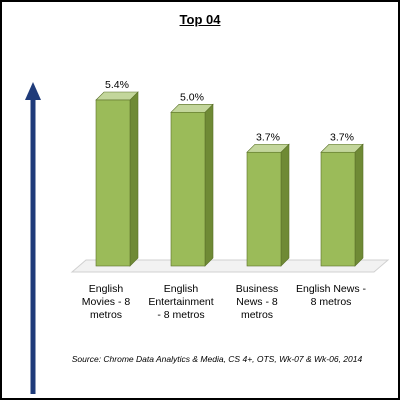  What do you see at coordinates (331, 295) in the screenshot?
I see `category-label-english-news: English News - 8 metros` at bounding box center [331, 295].